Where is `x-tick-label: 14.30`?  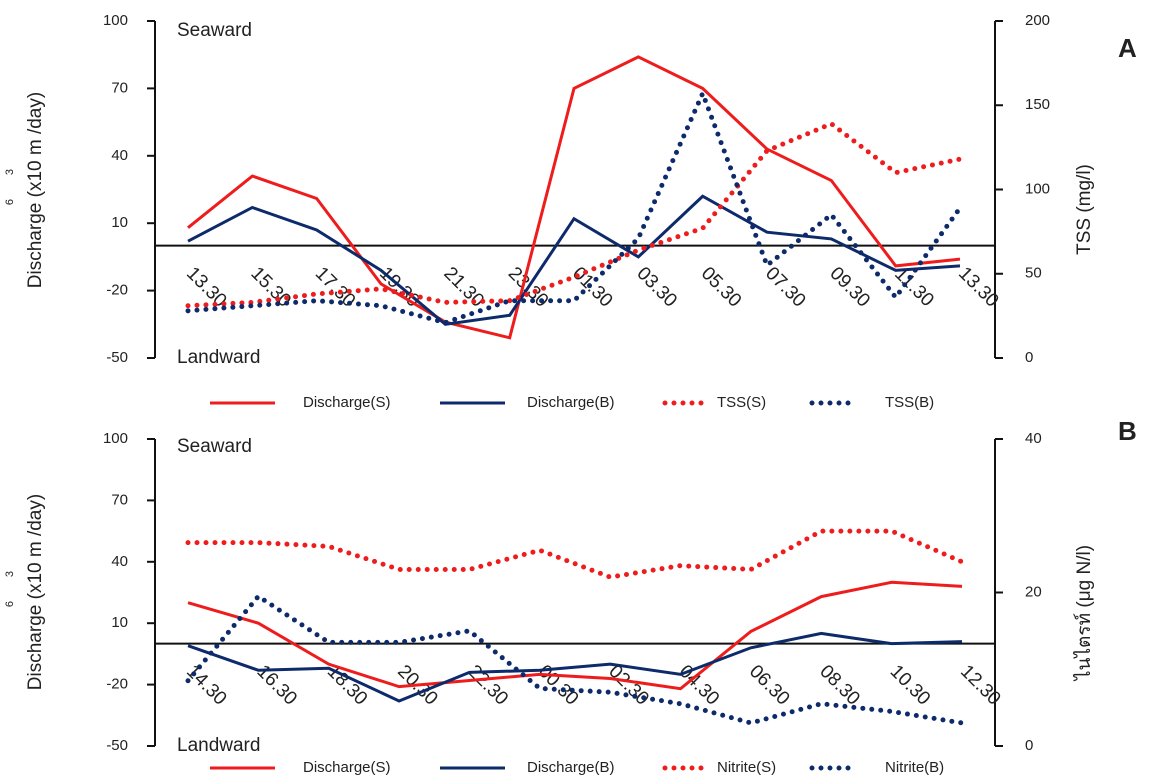 x-tick-label: 14.30 is located at coordinates (206, 685).